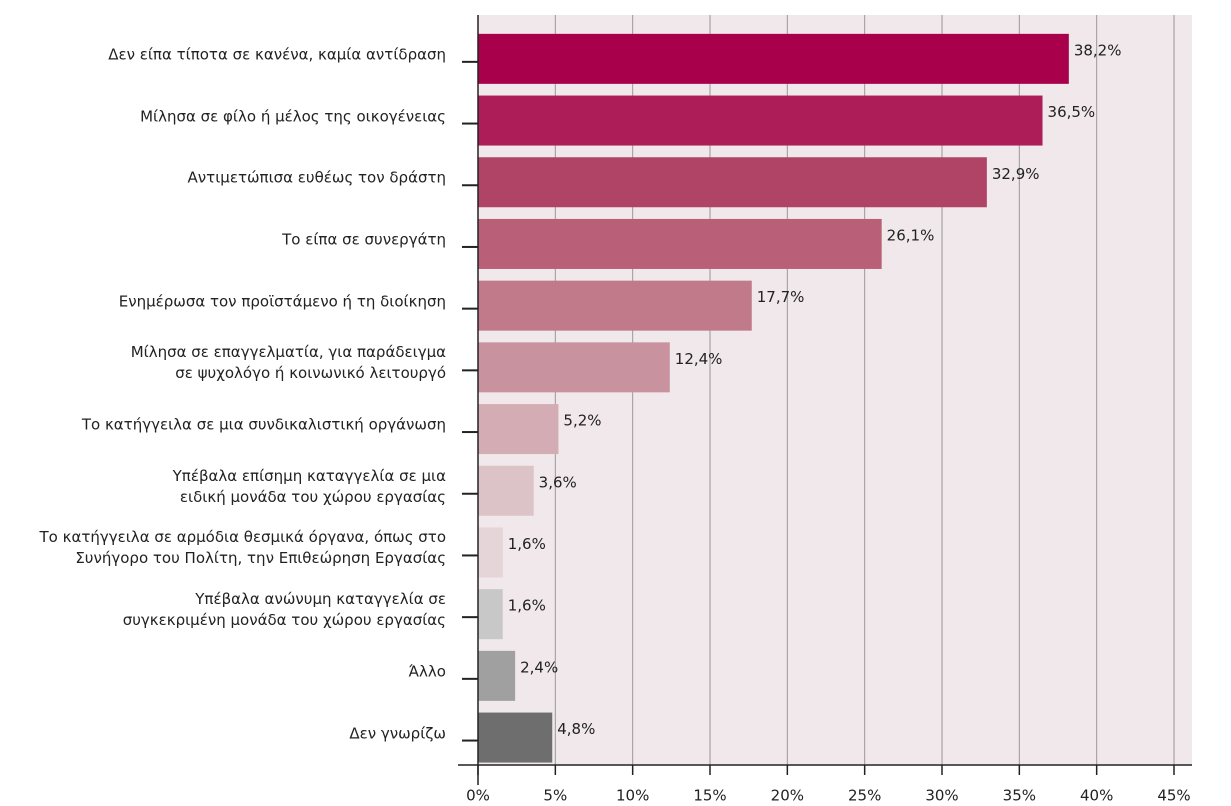 This screenshot has height=806, width=1231. What do you see at coordinates (1173, 796) in the screenshot?
I see `x-tick-label: 45%` at bounding box center [1173, 796].